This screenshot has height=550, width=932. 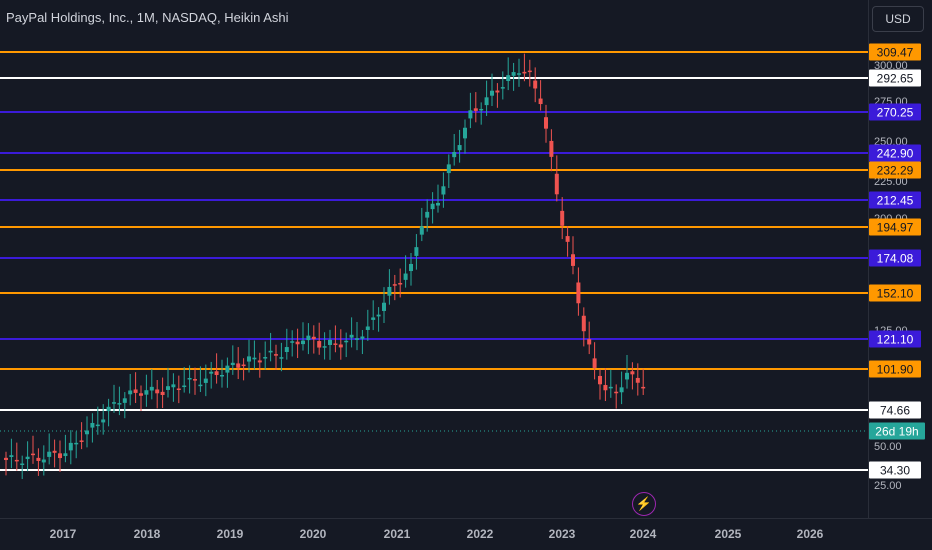 What do you see at coordinates (898, 19) in the screenshot?
I see `currency-button: USD` at bounding box center [898, 19].